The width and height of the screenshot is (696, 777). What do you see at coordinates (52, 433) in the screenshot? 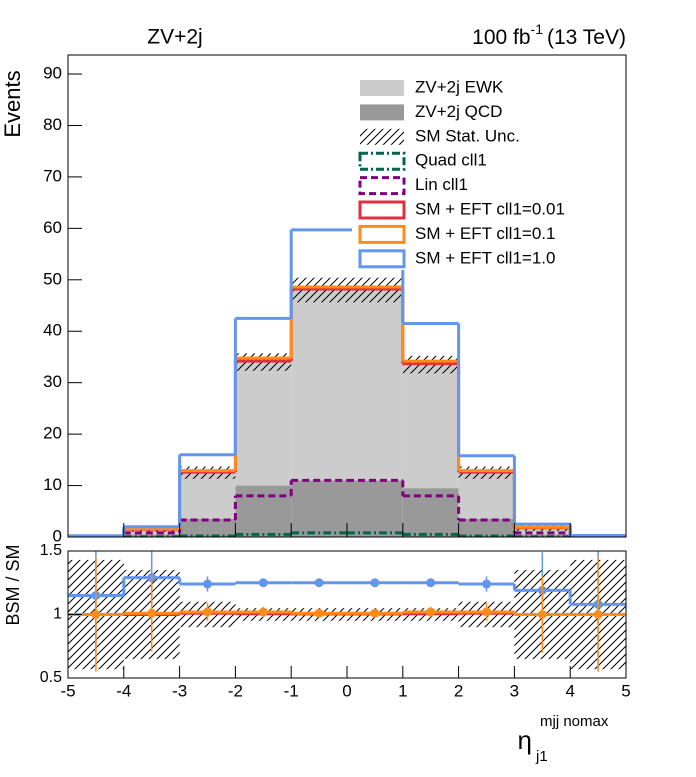
I see `y-tick-label: 20` at bounding box center [52, 433].